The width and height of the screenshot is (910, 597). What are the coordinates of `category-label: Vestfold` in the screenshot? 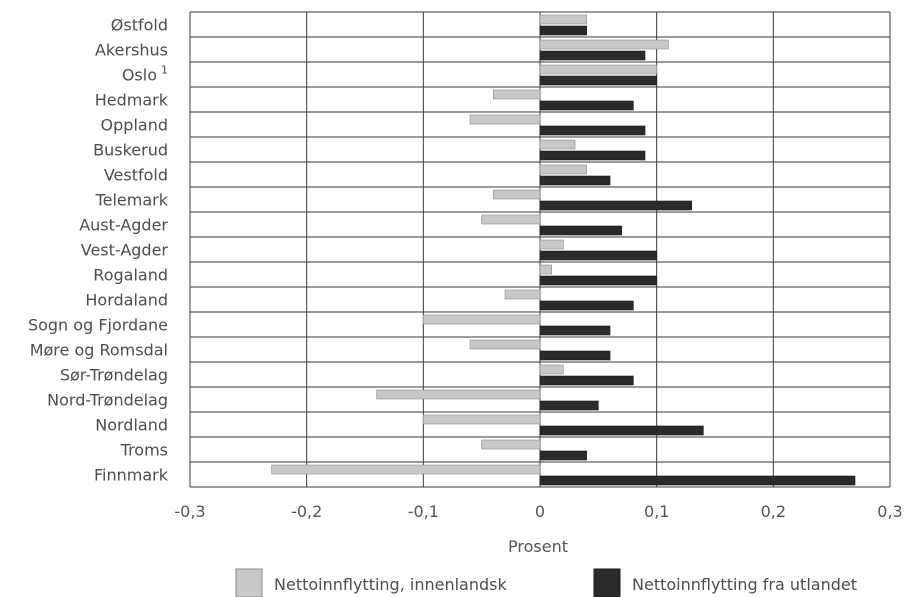 It's located at (136, 175).